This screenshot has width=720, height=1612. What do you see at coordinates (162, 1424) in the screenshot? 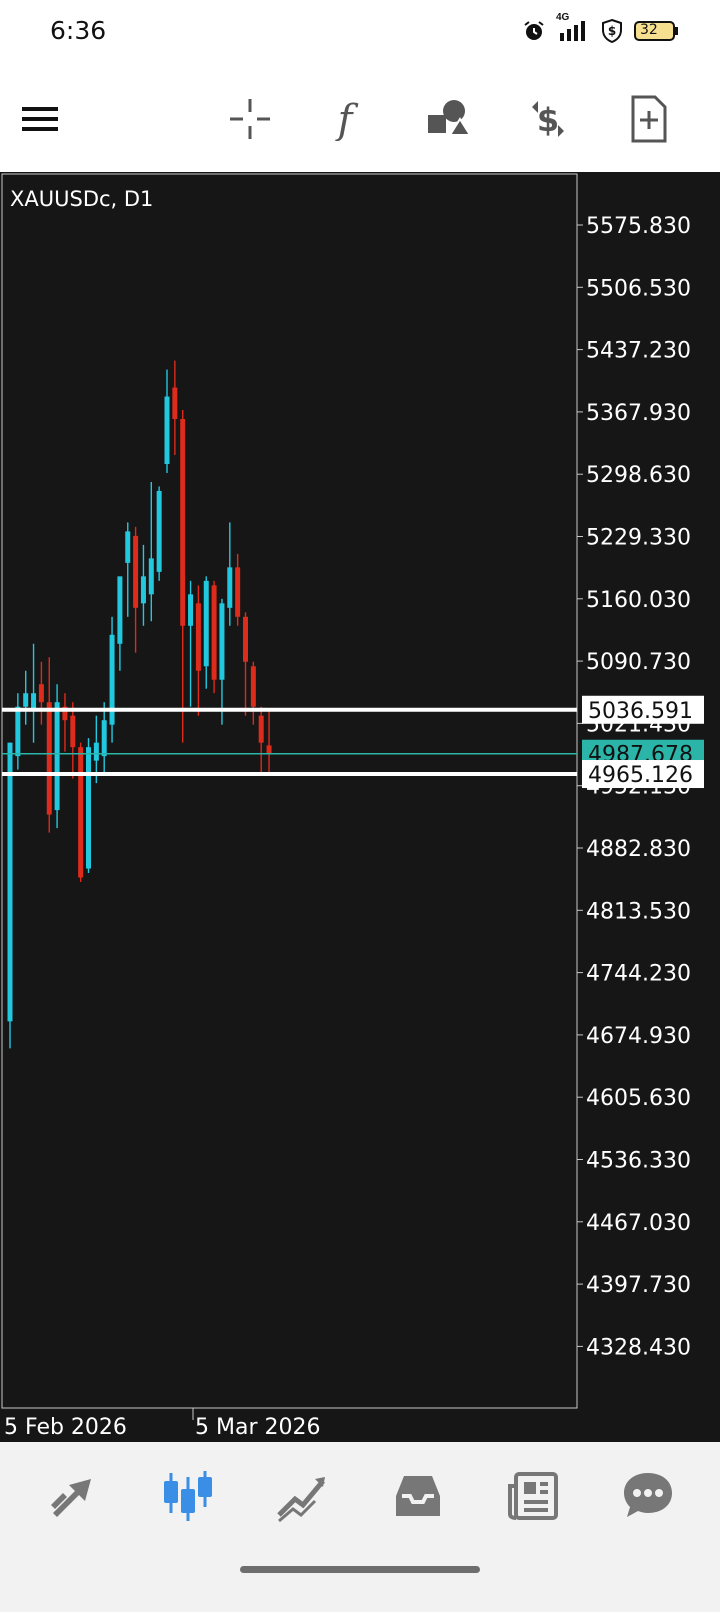
I see `date-axis: 5 Feb 2026 5 Mar 2026` at bounding box center [162, 1424].